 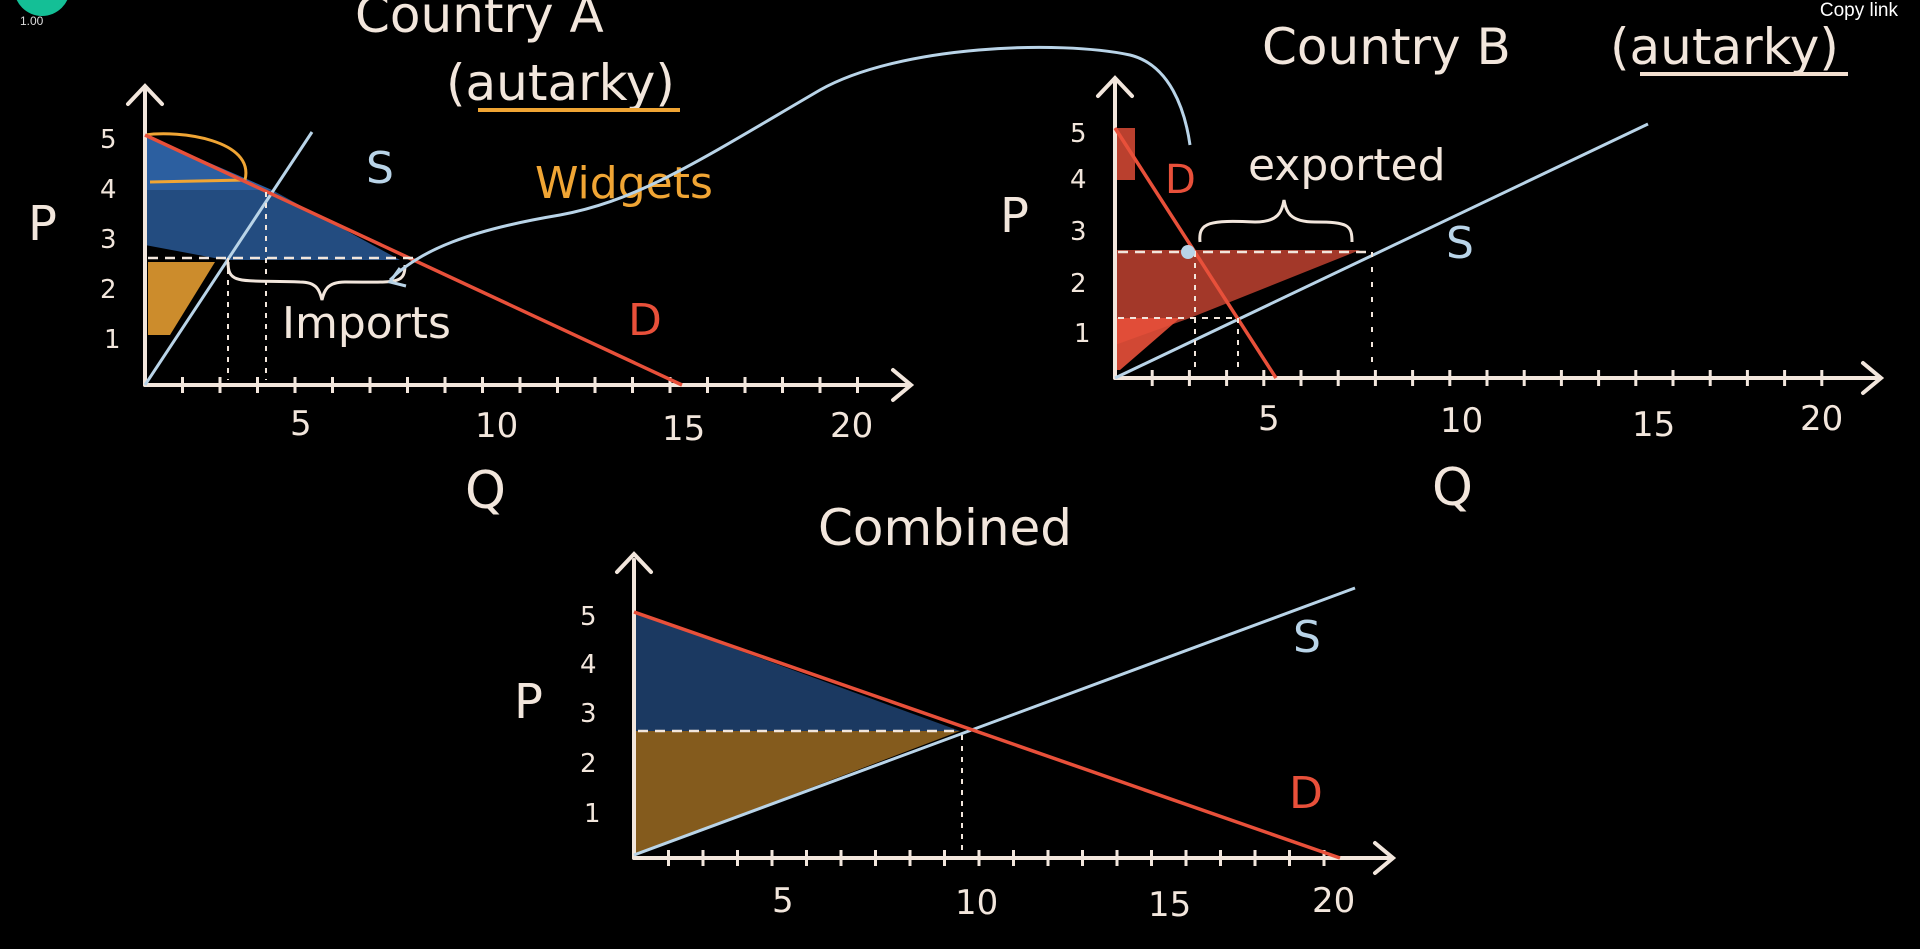 I want to click on country-b-x-tick-5: 5, so click(x=1269, y=419).